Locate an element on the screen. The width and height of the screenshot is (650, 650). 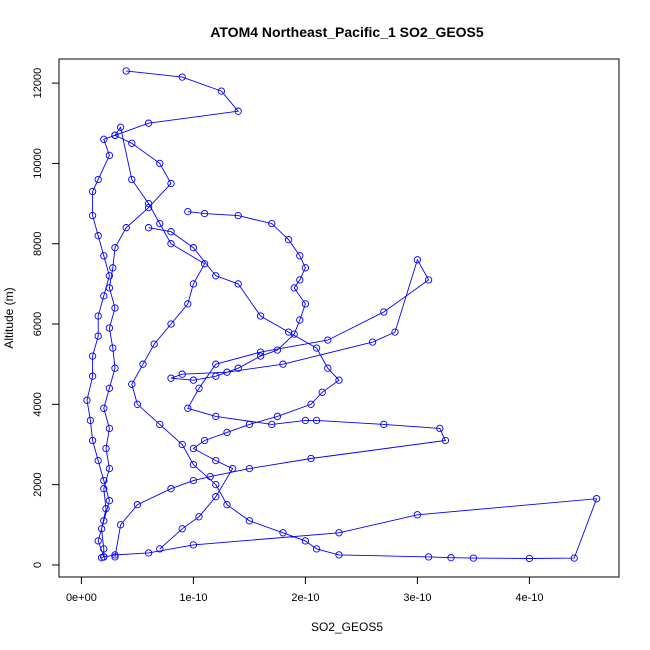
y-tick-label: 8000 is located at coordinates (38, 243).